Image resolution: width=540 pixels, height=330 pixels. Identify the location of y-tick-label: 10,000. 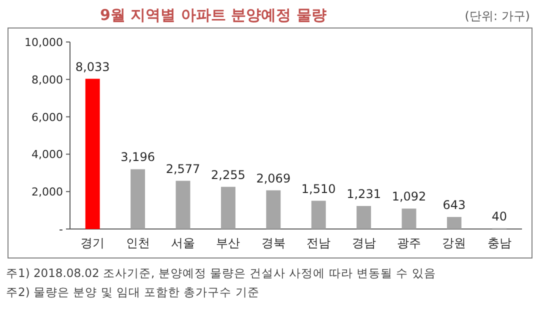
(43, 42).